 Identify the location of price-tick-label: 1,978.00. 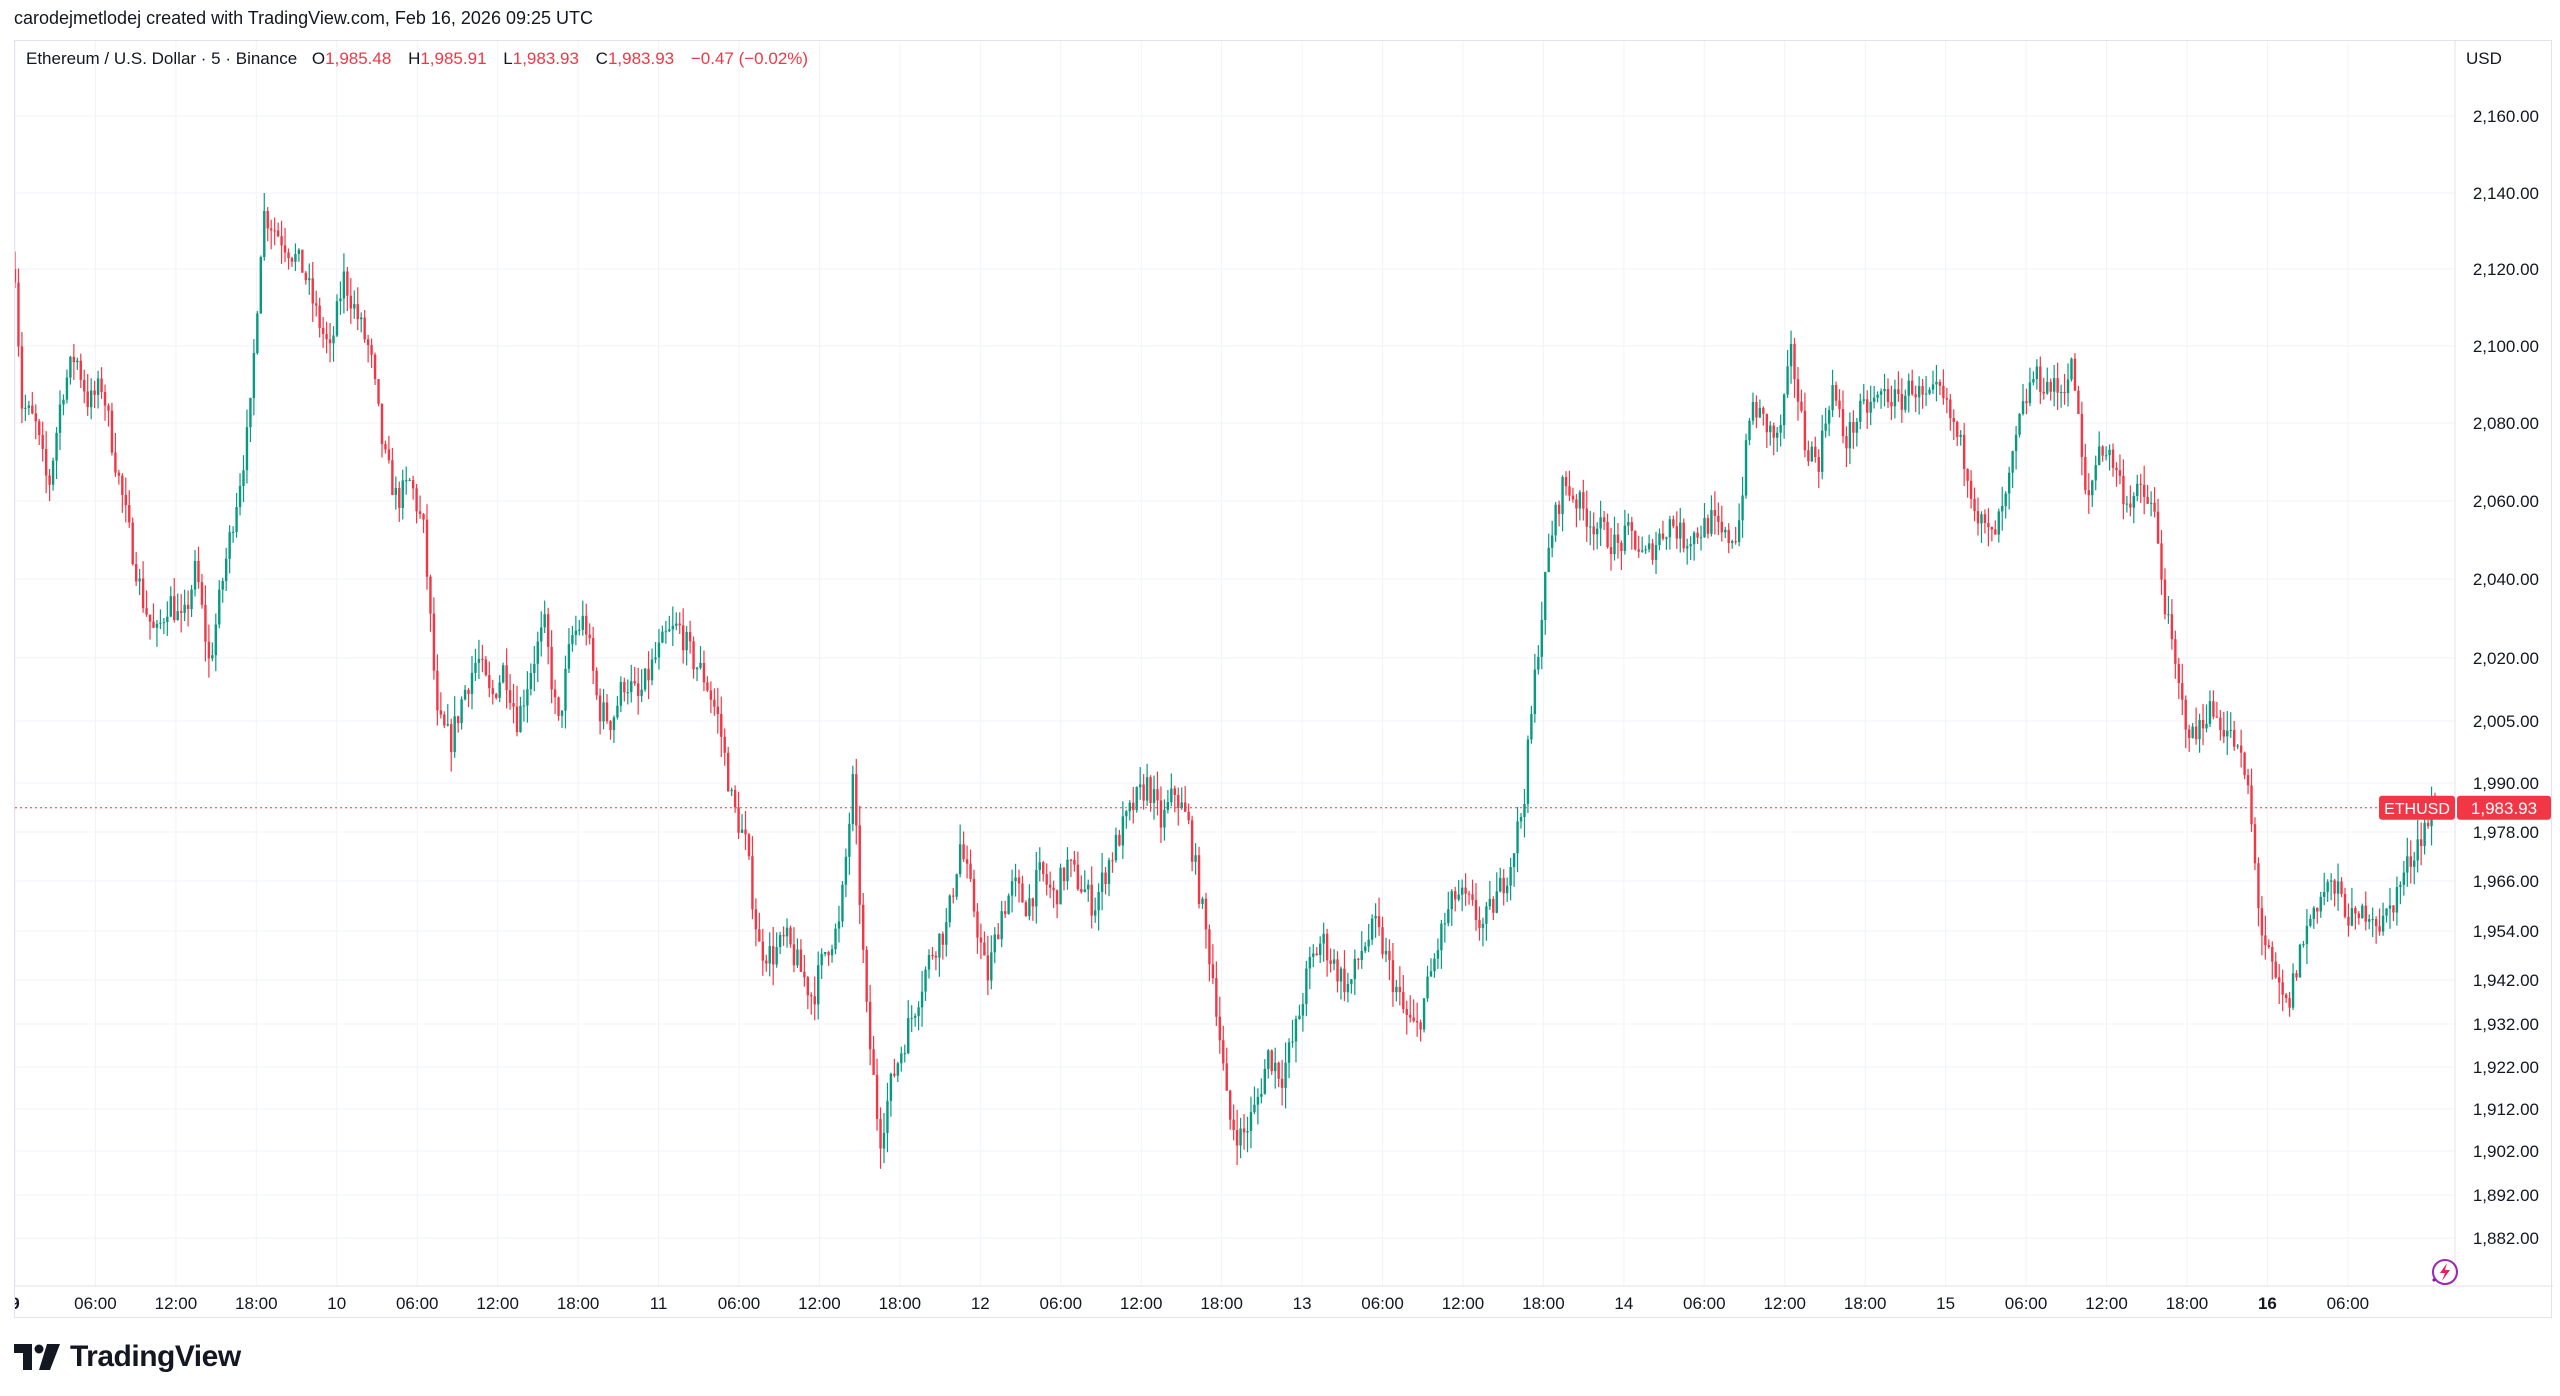
(2506, 832).